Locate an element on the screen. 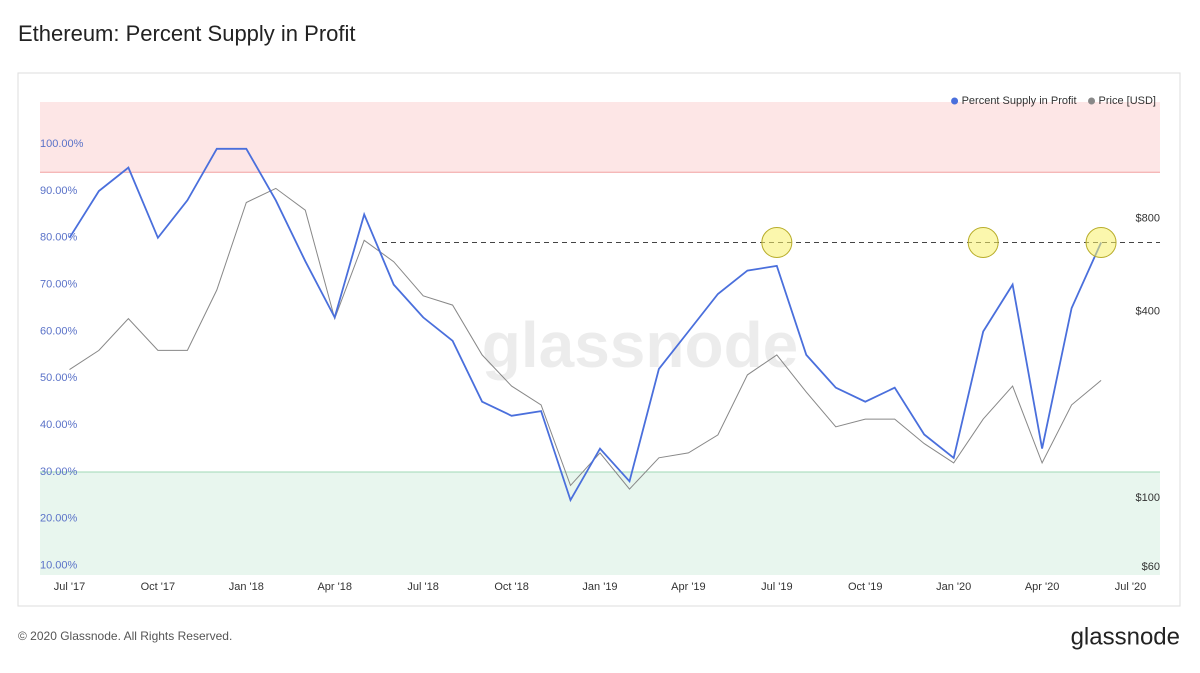 This screenshot has height=673, width=1200. legend-label: Percent Supply in Profit is located at coordinates (1019, 101).